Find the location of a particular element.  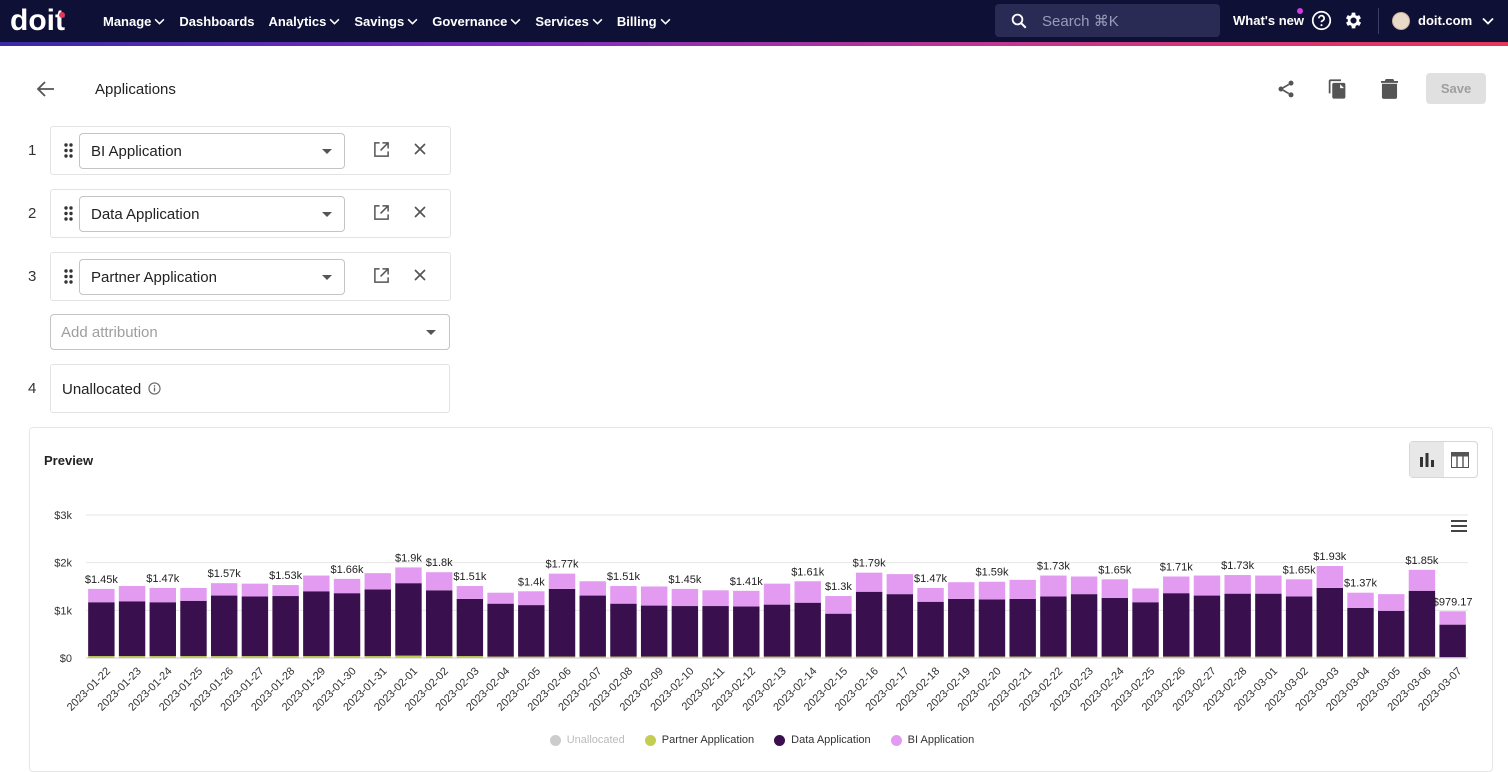

nav-services: Services is located at coordinates (569, 21).